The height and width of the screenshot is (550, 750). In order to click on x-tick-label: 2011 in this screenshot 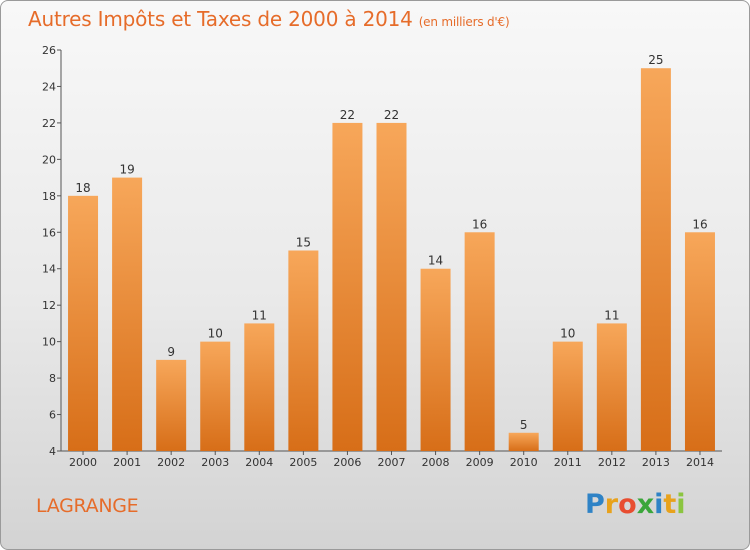, I will do `click(568, 462)`.